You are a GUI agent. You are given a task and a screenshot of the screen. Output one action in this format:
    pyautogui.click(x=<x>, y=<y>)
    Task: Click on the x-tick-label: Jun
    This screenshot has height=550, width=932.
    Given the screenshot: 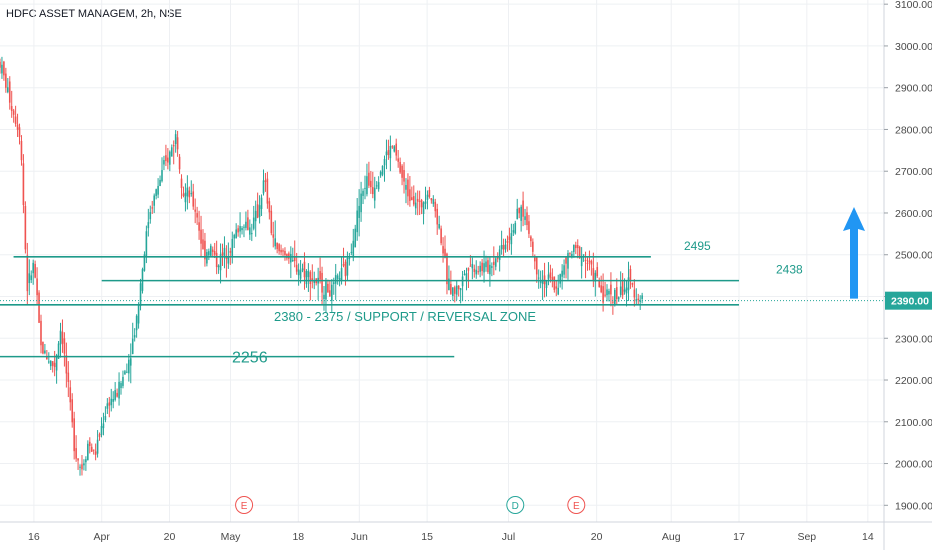 What is the action you would take?
    pyautogui.click(x=359, y=537)
    